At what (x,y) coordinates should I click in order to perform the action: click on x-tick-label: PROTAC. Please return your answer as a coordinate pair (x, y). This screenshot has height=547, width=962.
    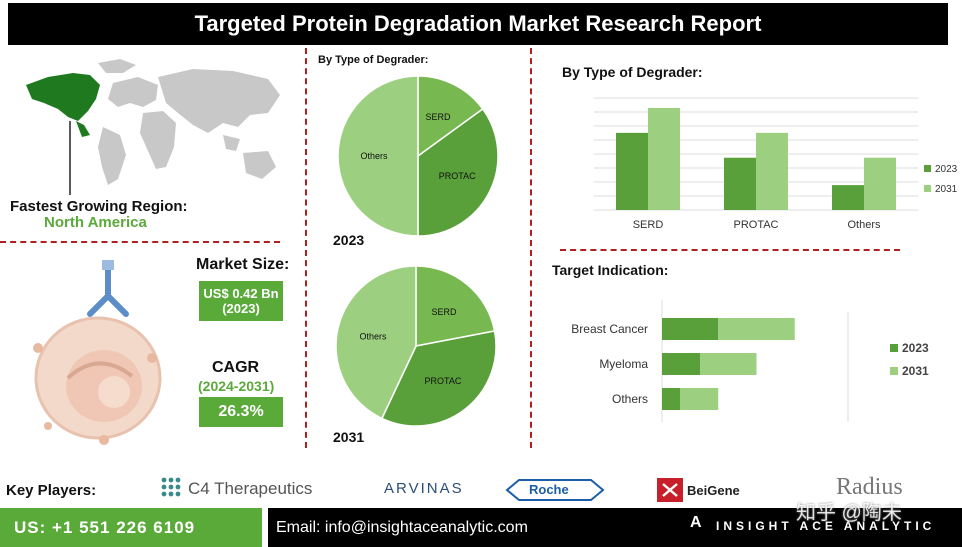
    Looking at the image, I should click on (755, 225).